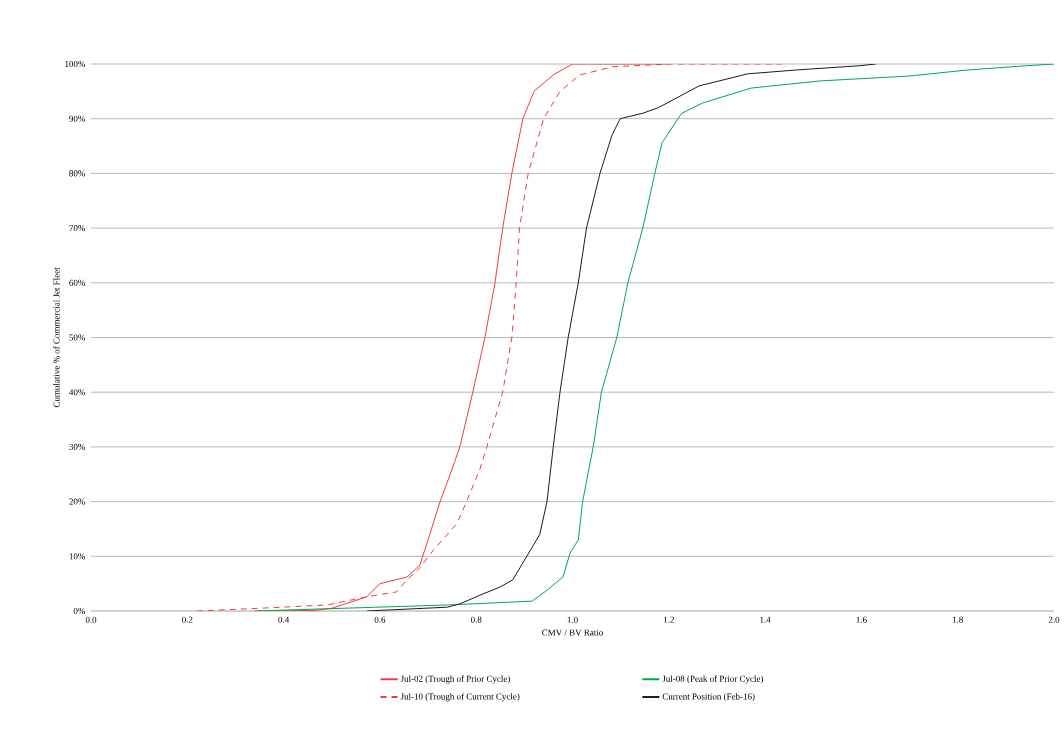 Image resolution: width=1064 pixels, height=733 pixels. What do you see at coordinates (572, 632) in the screenshot?
I see `x-axis-title: CMV / BV Ratio` at bounding box center [572, 632].